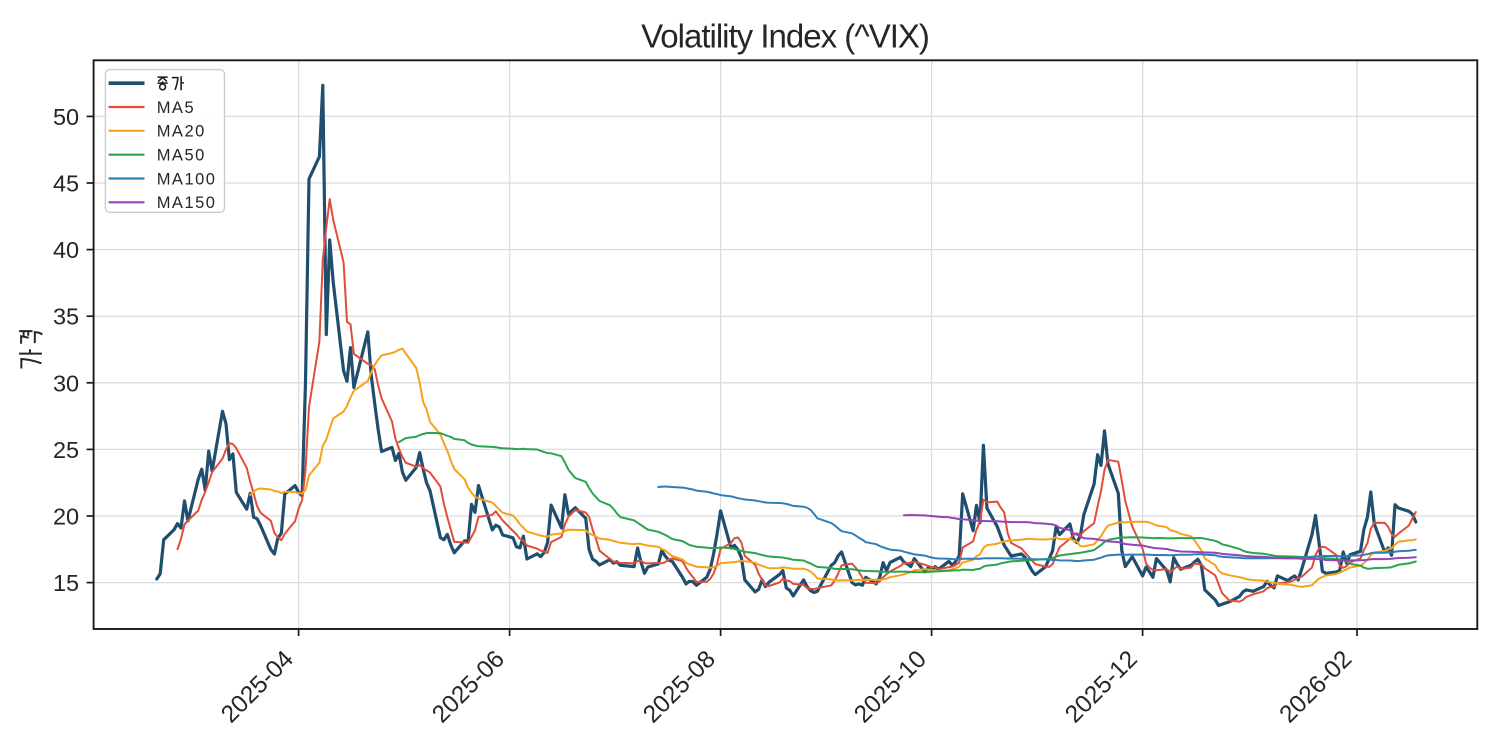 The image size is (1500, 750). I want to click on svg-text: Volatility Index (^VIX), so click(785, 36).